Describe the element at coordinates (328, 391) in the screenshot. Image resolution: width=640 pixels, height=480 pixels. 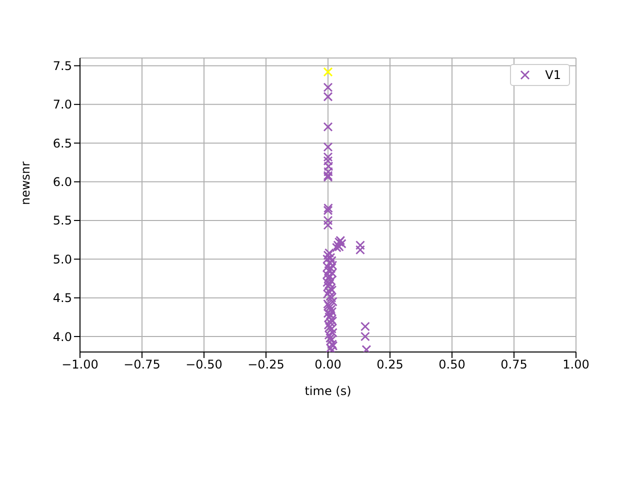
I see `x-axis-title: time (s)` at that location.